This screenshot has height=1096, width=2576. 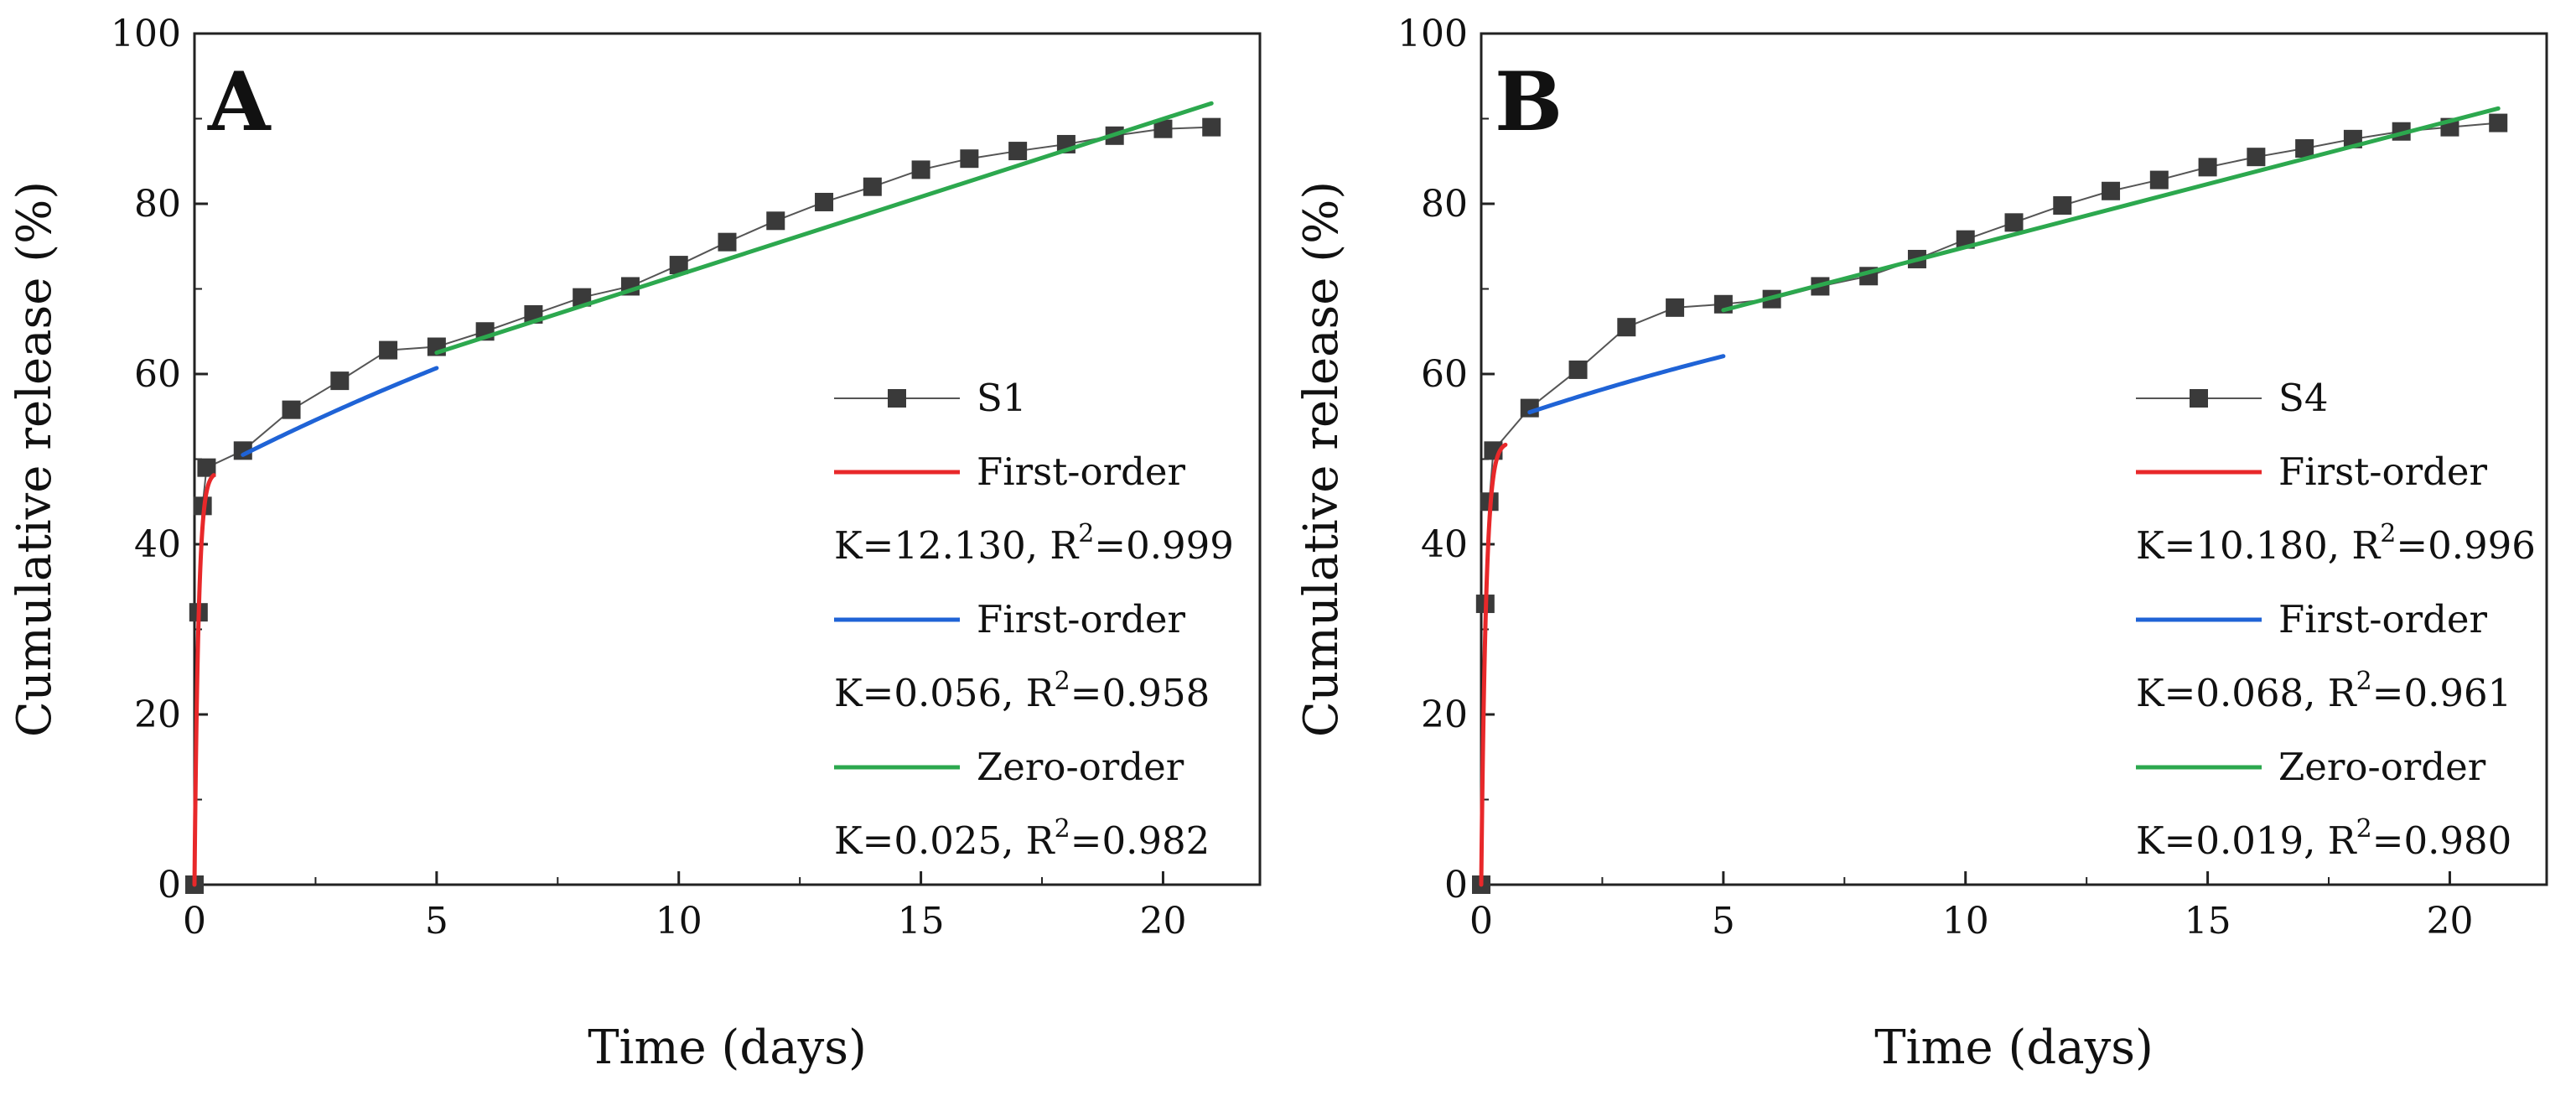 What do you see at coordinates (956, 545) in the screenshot?
I see `stats-text: K=12.130, R` at bounding box center [956, 545].